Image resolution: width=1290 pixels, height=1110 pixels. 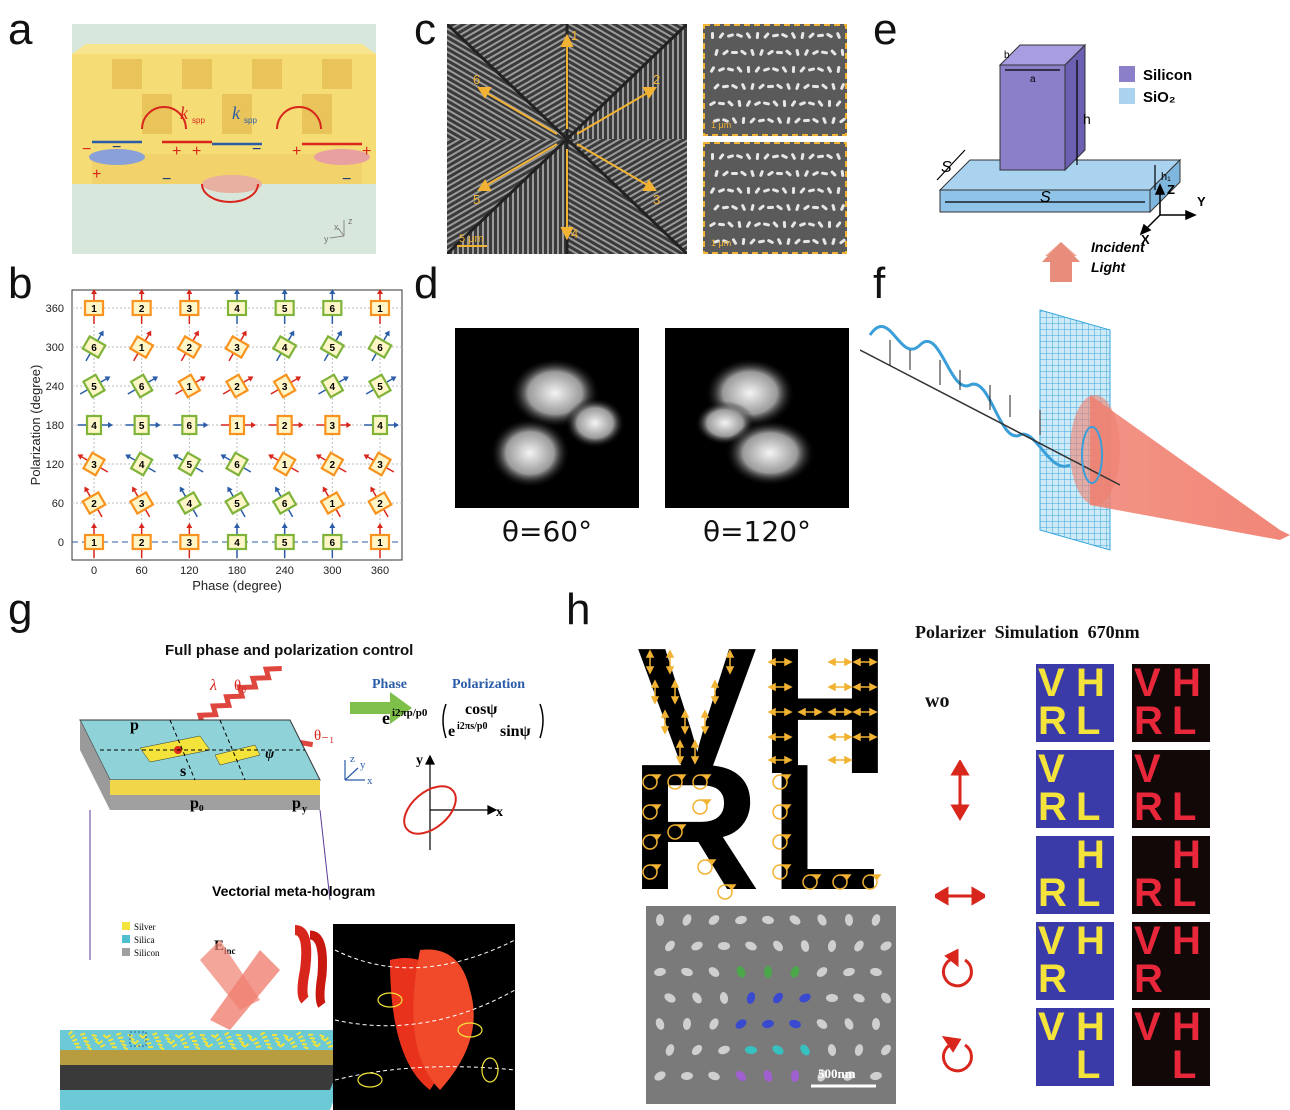 I want to click on arrow-label-1: 1, so click(x=574, y=35).